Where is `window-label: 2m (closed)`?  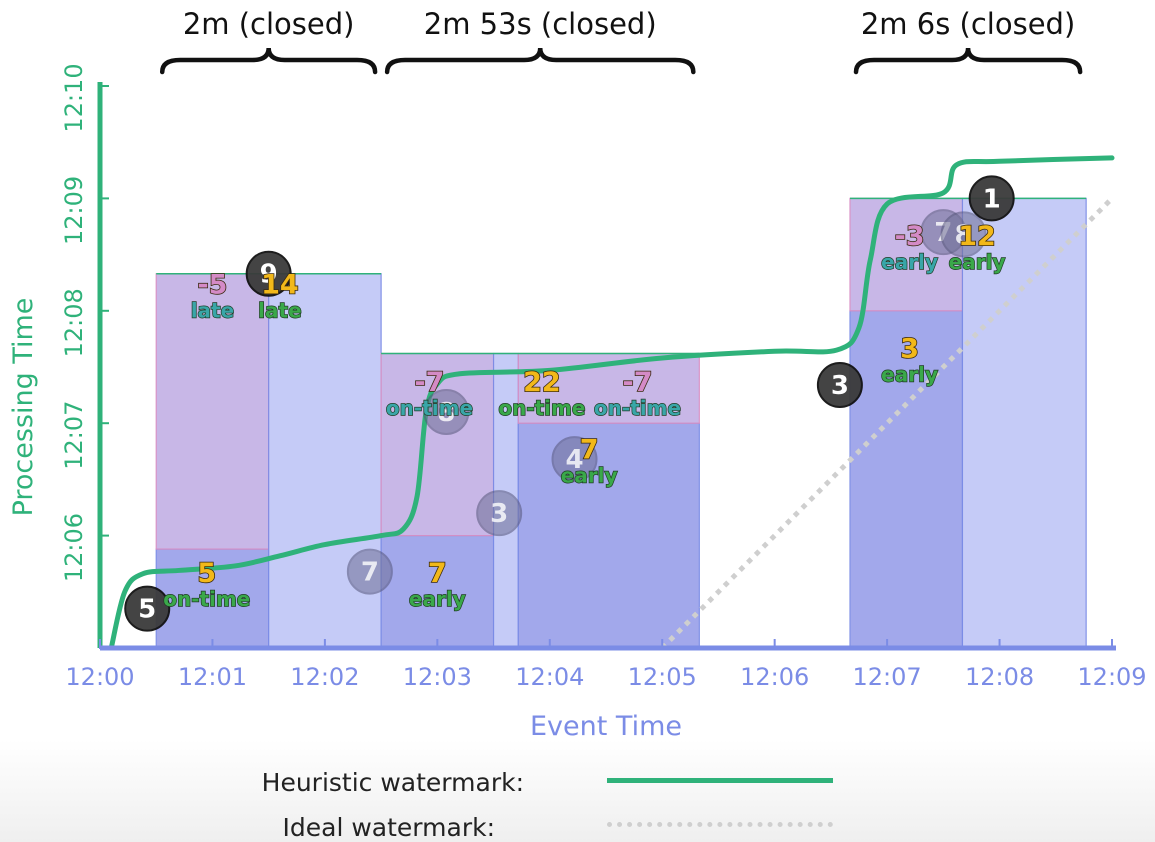
window-label: 2m (closed) is located at coordinates (269, 24).